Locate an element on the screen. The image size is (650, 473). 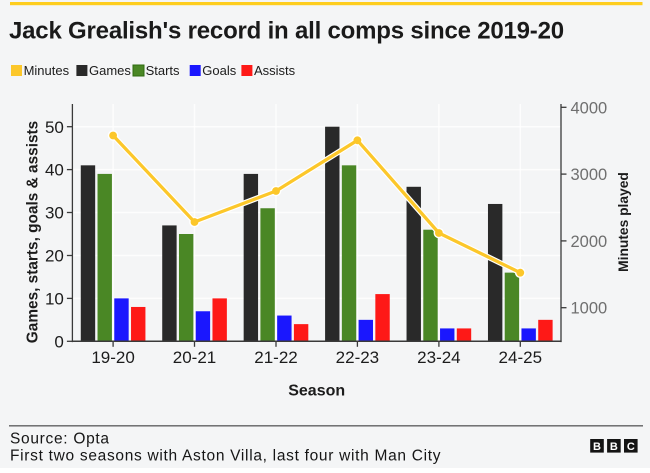
svg-text: Minutes is located at coordinates (47, 70).